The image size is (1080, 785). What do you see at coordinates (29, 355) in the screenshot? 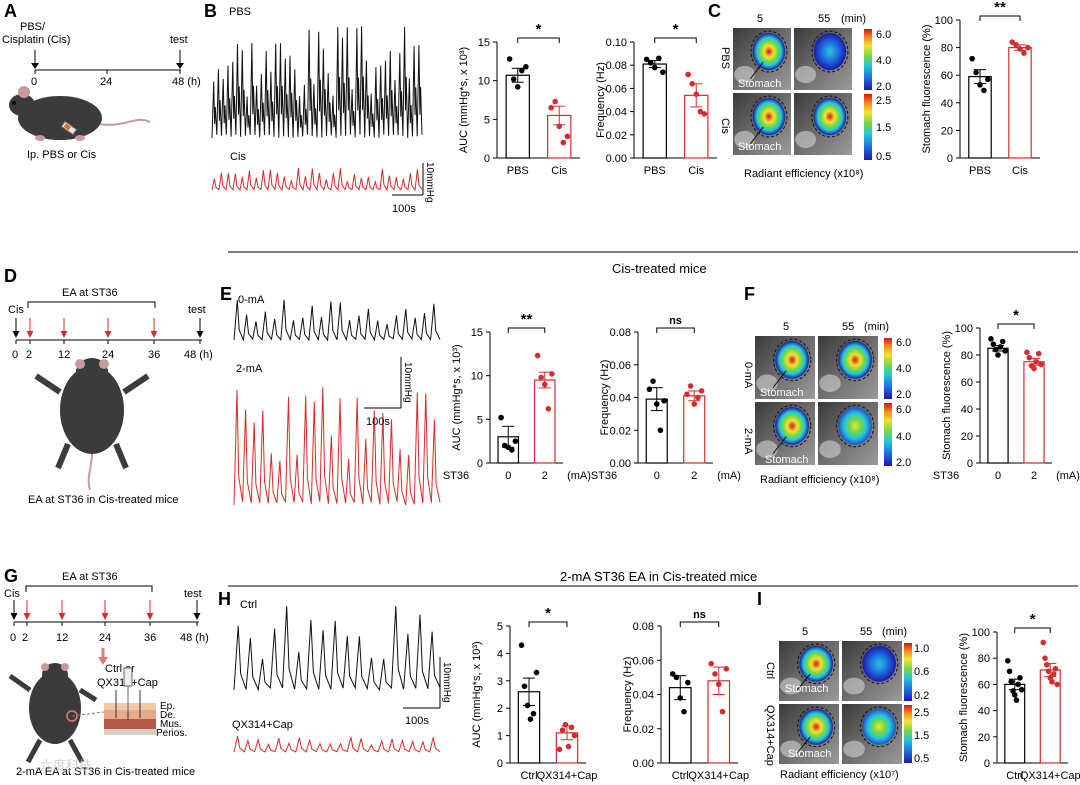
I see `tick-2: 2` at bounding box center [29, 355].